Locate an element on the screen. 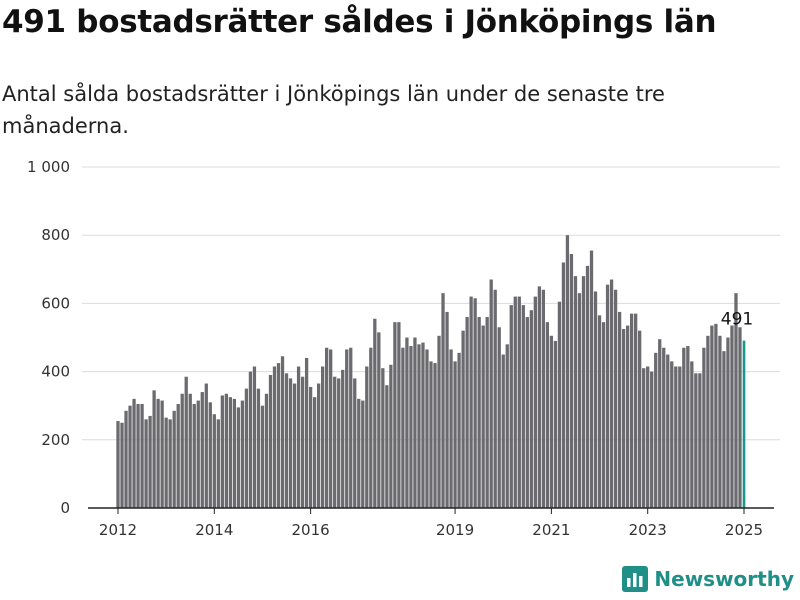  y-tick-label: 800 is located at coordinates (55, 235).